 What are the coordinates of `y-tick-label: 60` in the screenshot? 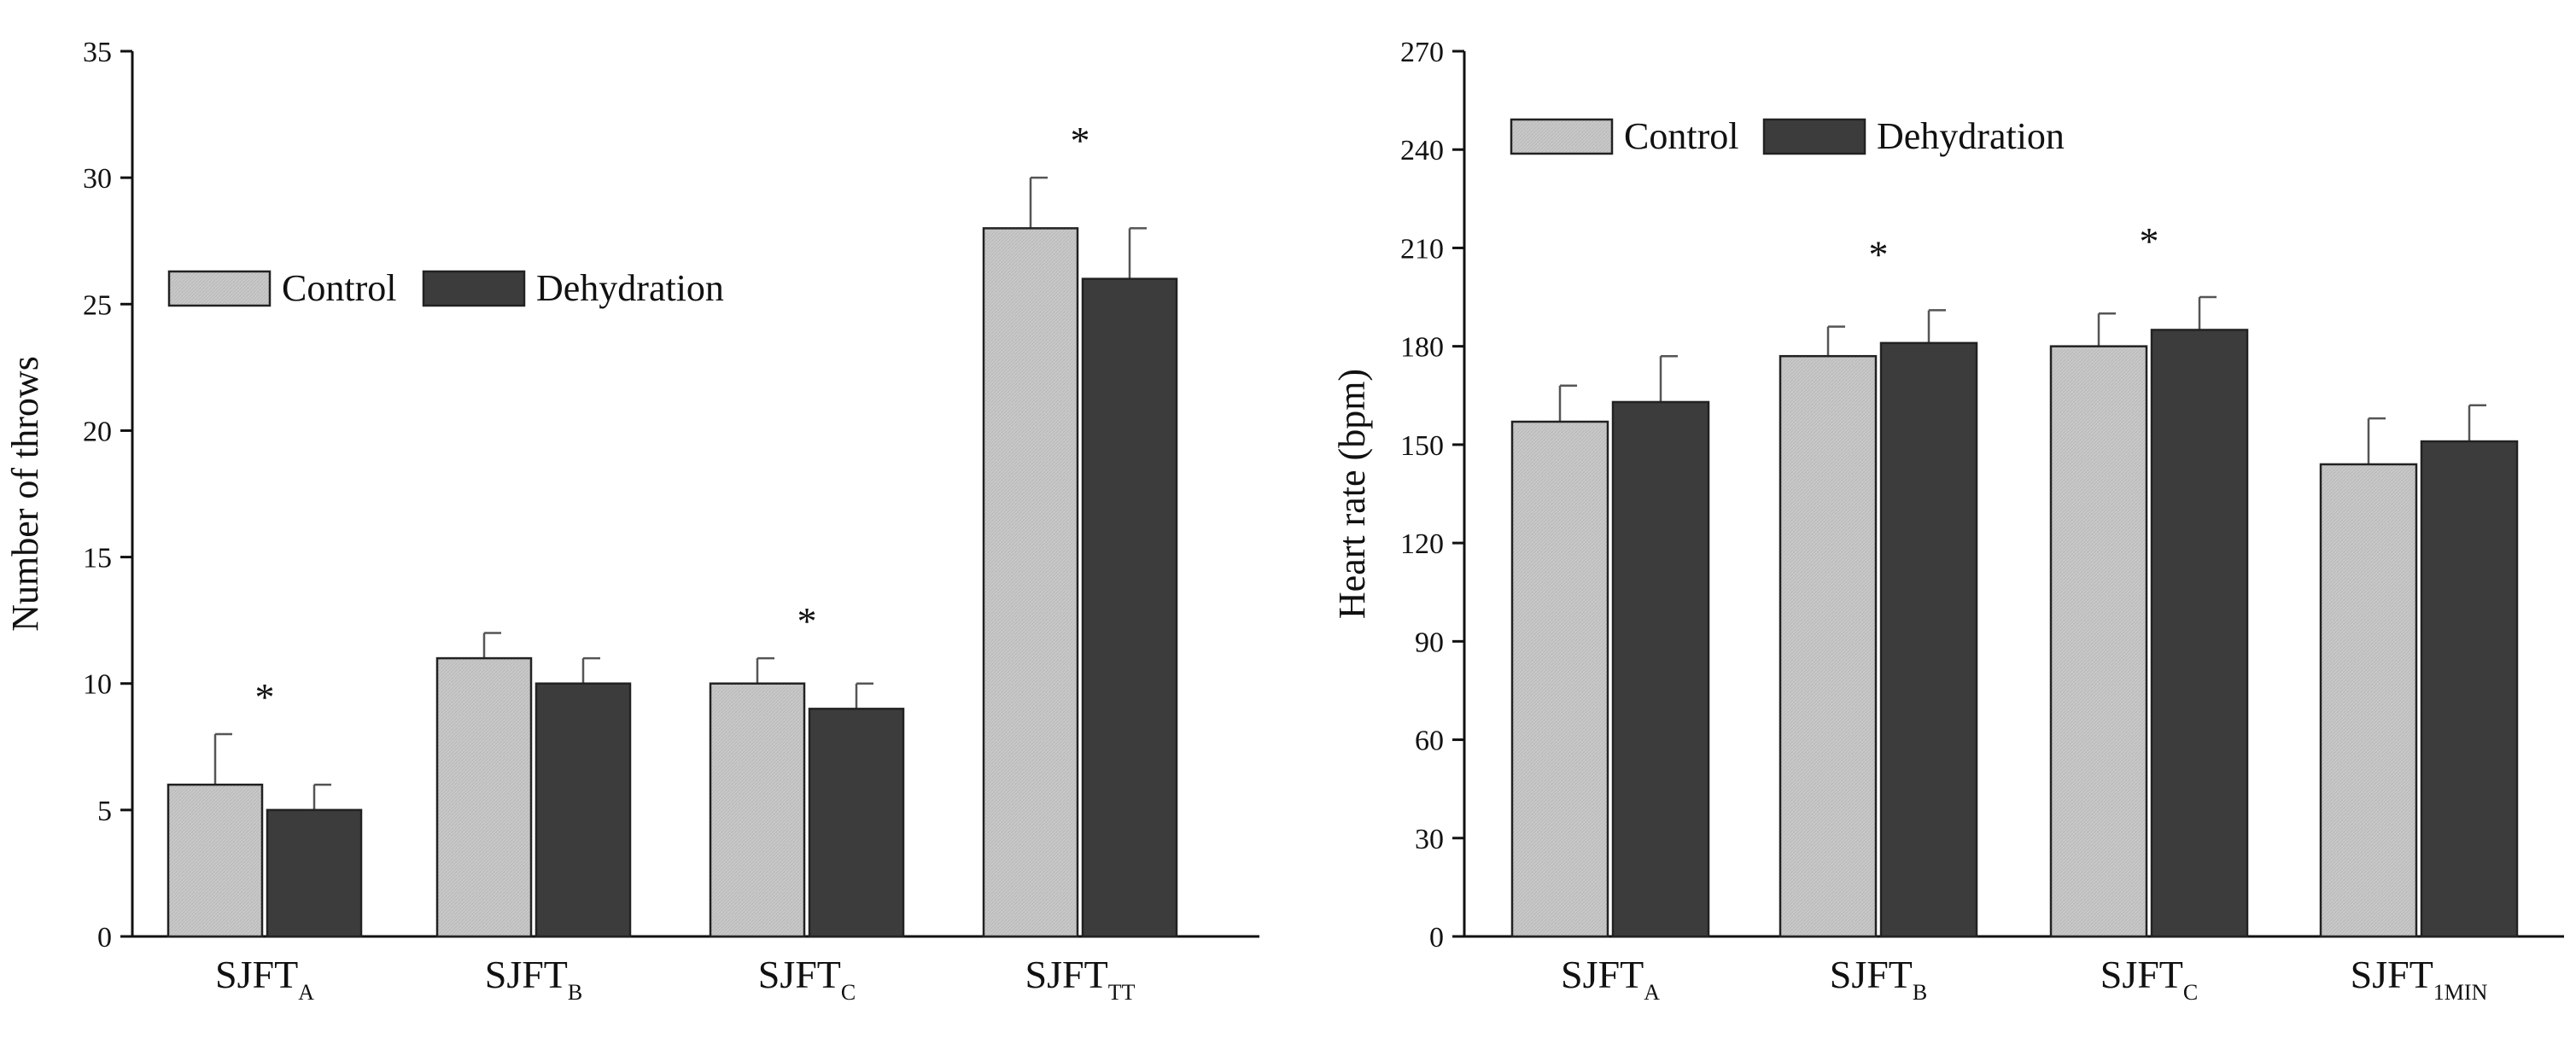 It's located at (1429, 741).